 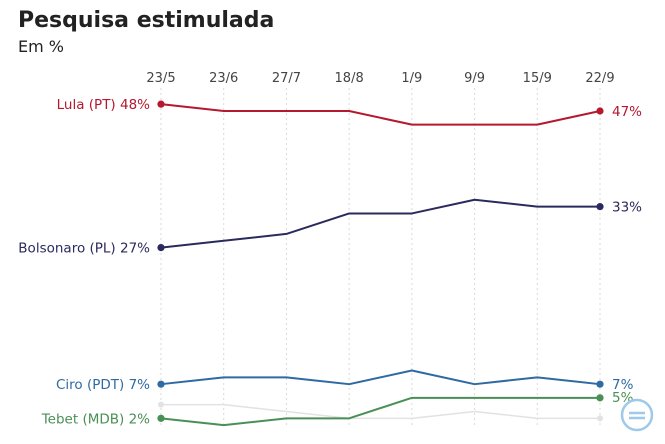 What do you see at coordinates (146, 20) in the screenshot?
I see `chart-title: Pesquisa estimulada` at bounding box center [146, 20].